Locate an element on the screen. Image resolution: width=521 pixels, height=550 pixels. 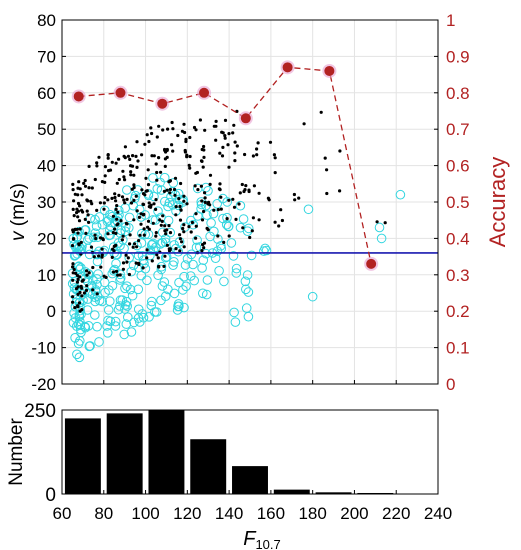
y2-tick-label: 0.7 is located at coordinates (458, 129).